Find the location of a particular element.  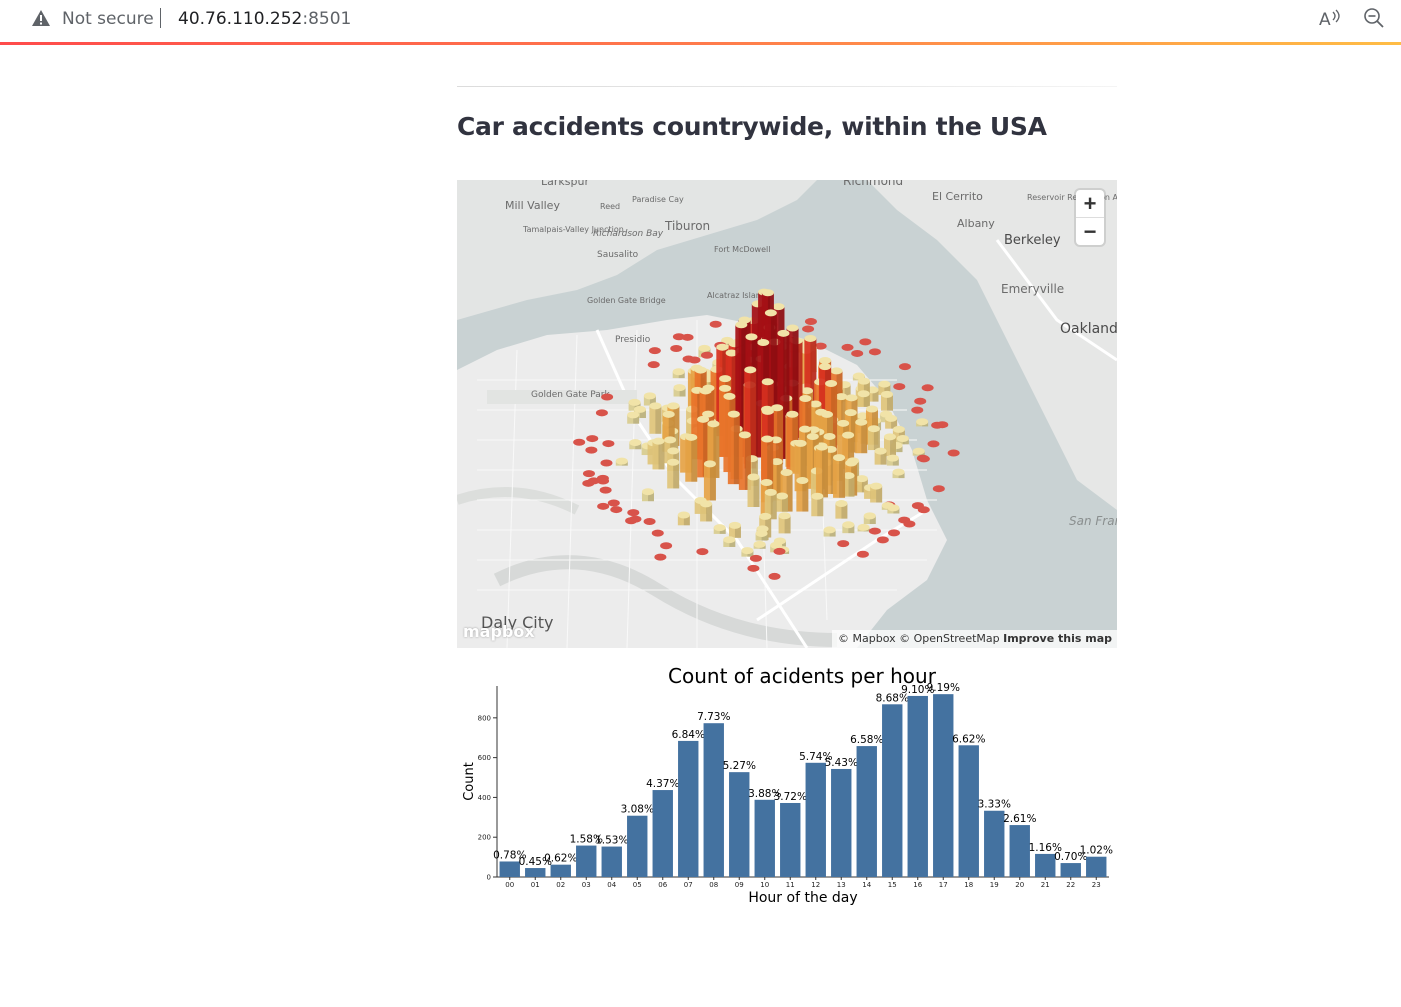

read-aloud-icon: A is located at coordinates (1330, 18).